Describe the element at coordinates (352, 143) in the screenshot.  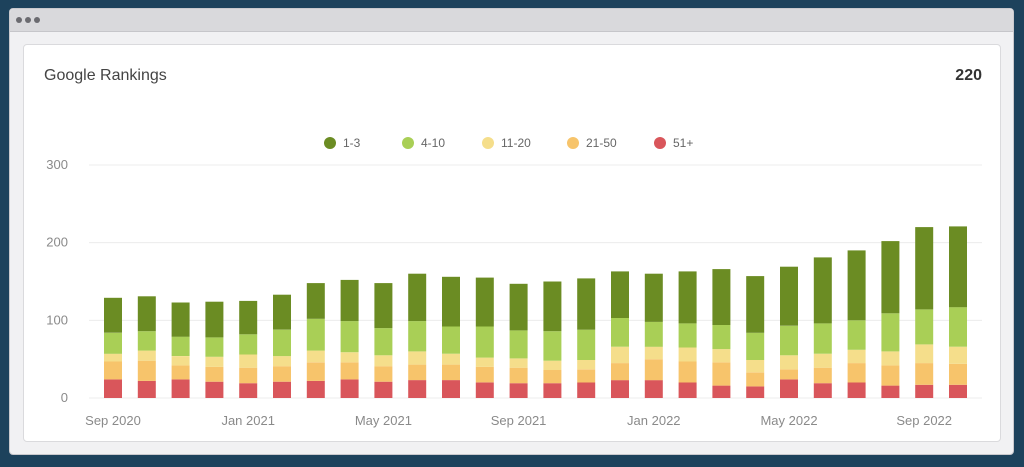
I see `legend-label: 1-3` at that location.